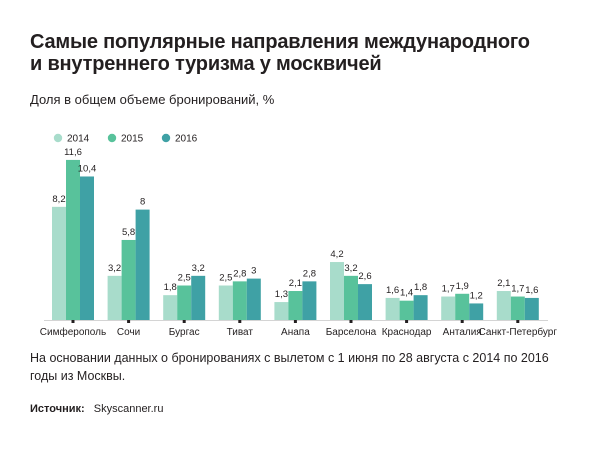 The width and height of the screenshot is (600, 451). Describe the element at coordinates (73, 152) in the screenshot. I see `bar-value-label: 11,6` at that location.